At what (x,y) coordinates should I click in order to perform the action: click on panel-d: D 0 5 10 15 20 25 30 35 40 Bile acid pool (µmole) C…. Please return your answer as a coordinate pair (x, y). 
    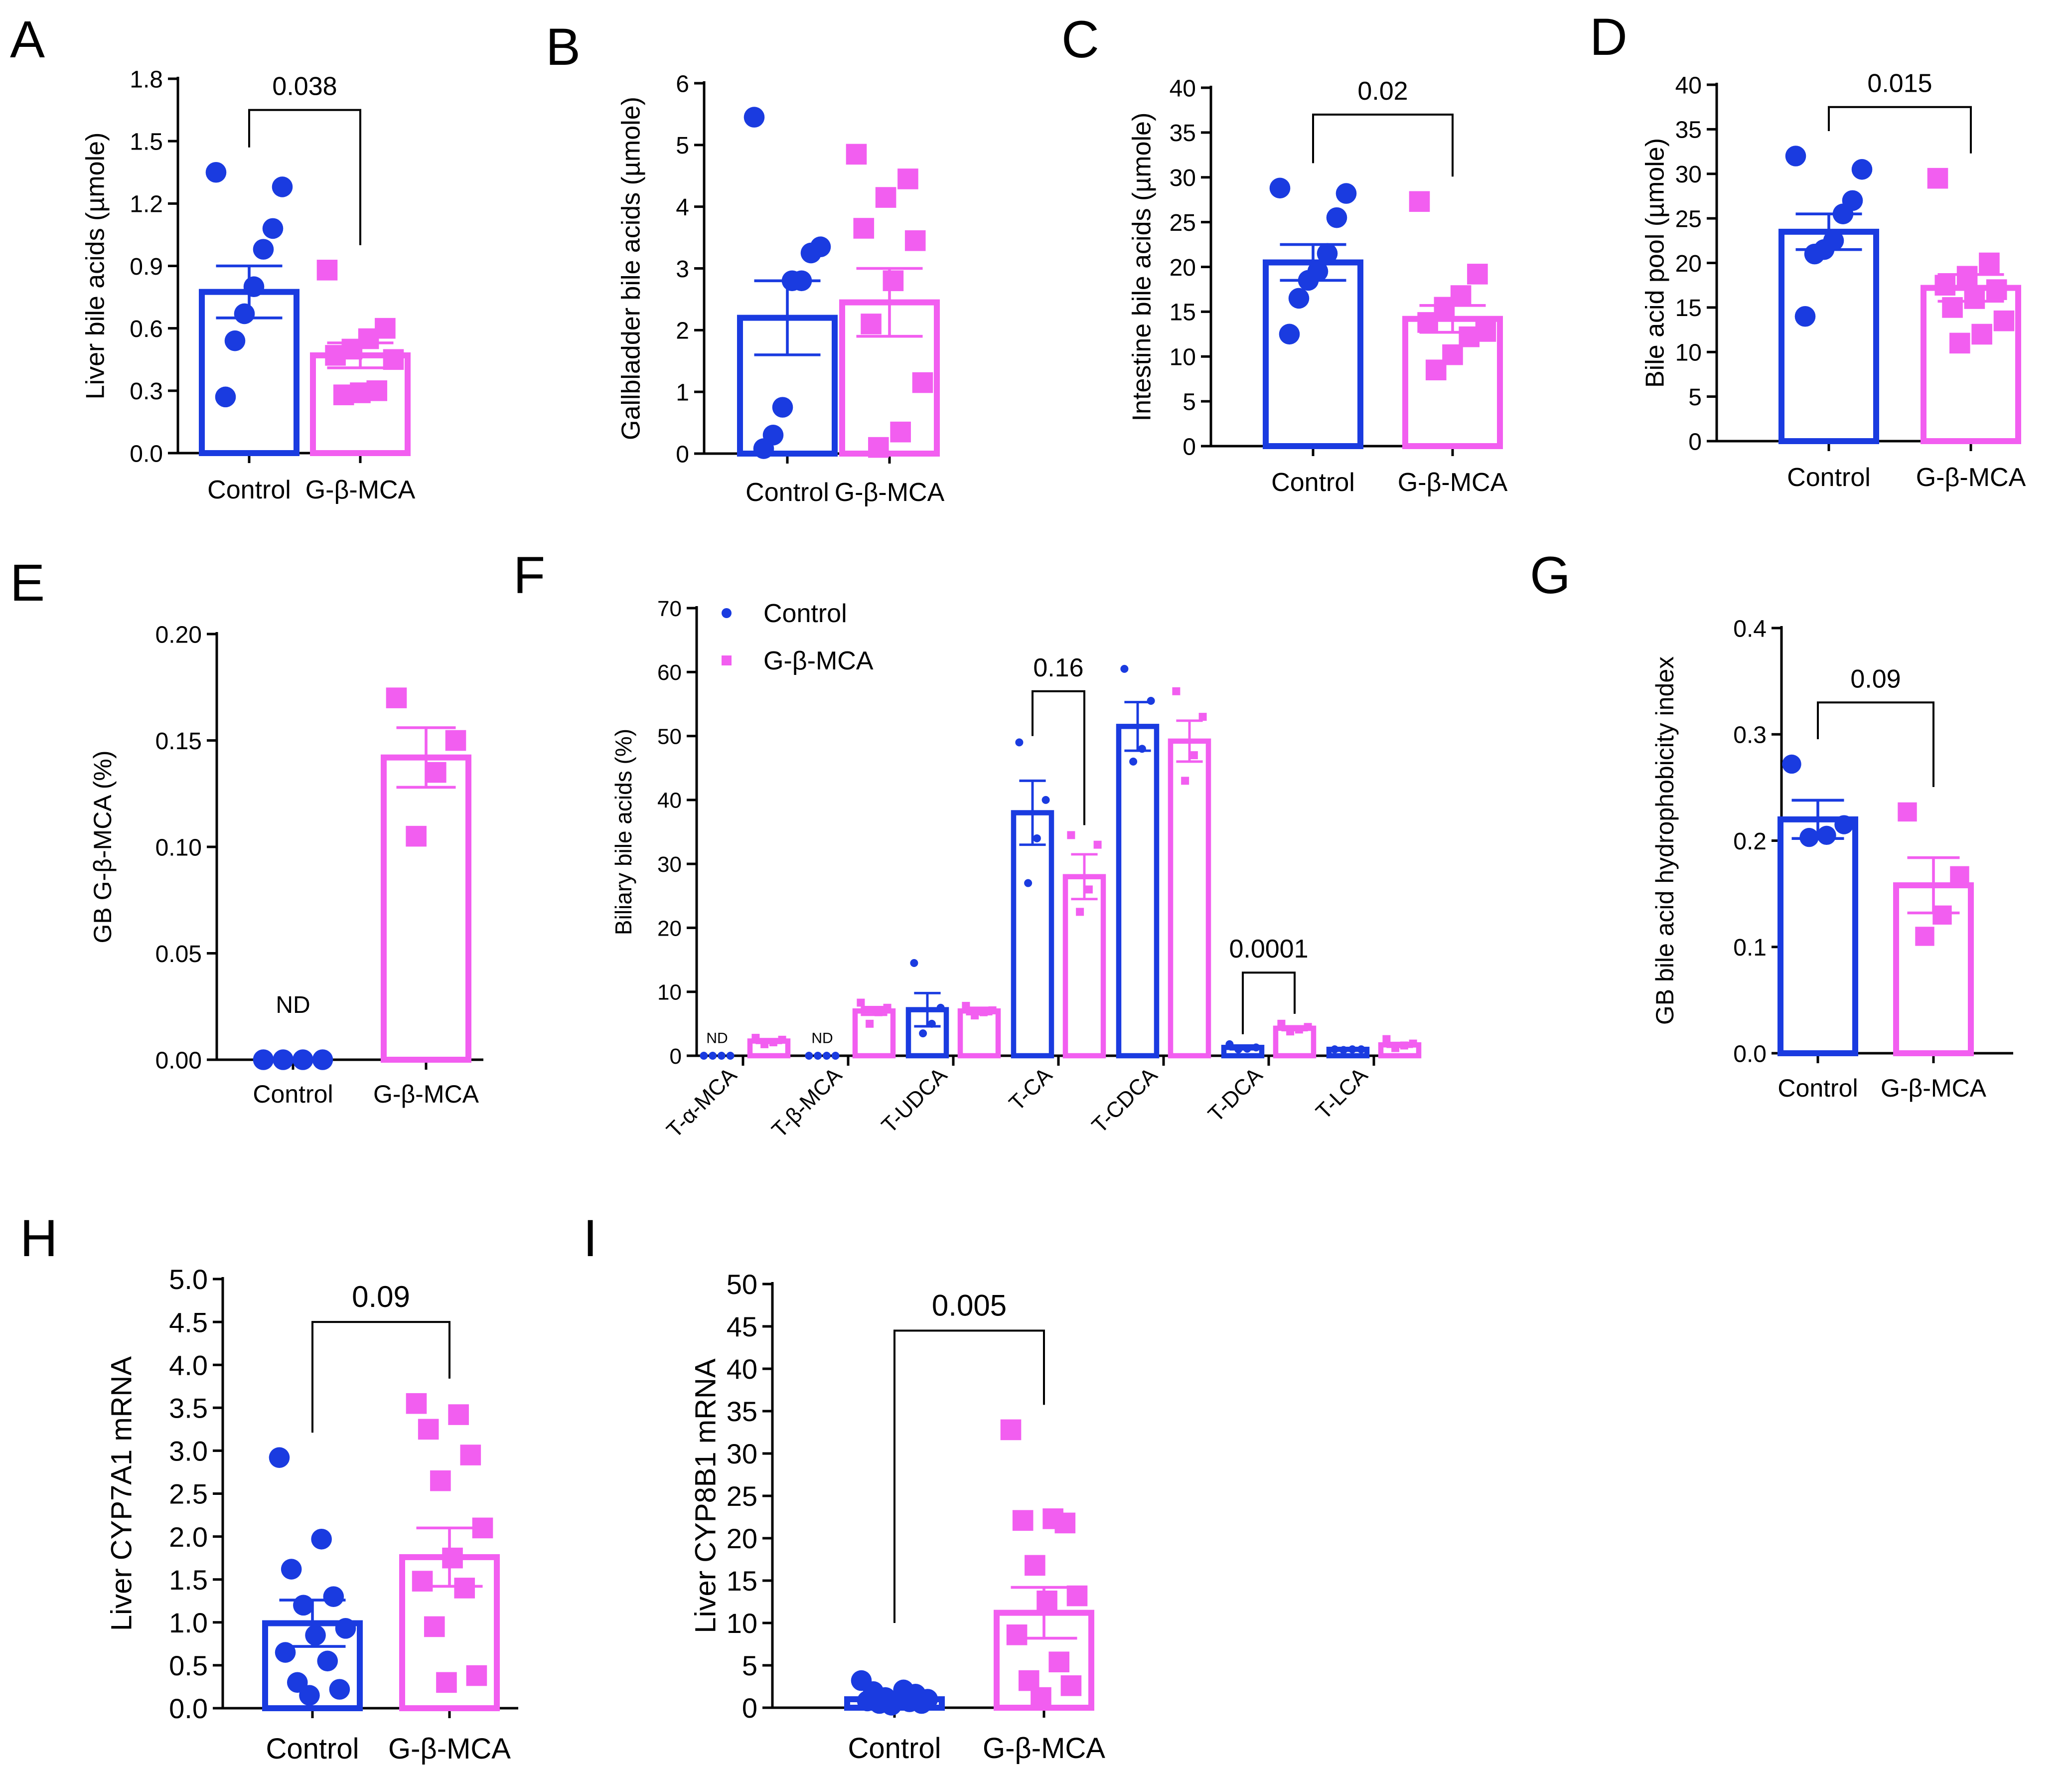
    Looking at the image, I should click on (1808, 250).